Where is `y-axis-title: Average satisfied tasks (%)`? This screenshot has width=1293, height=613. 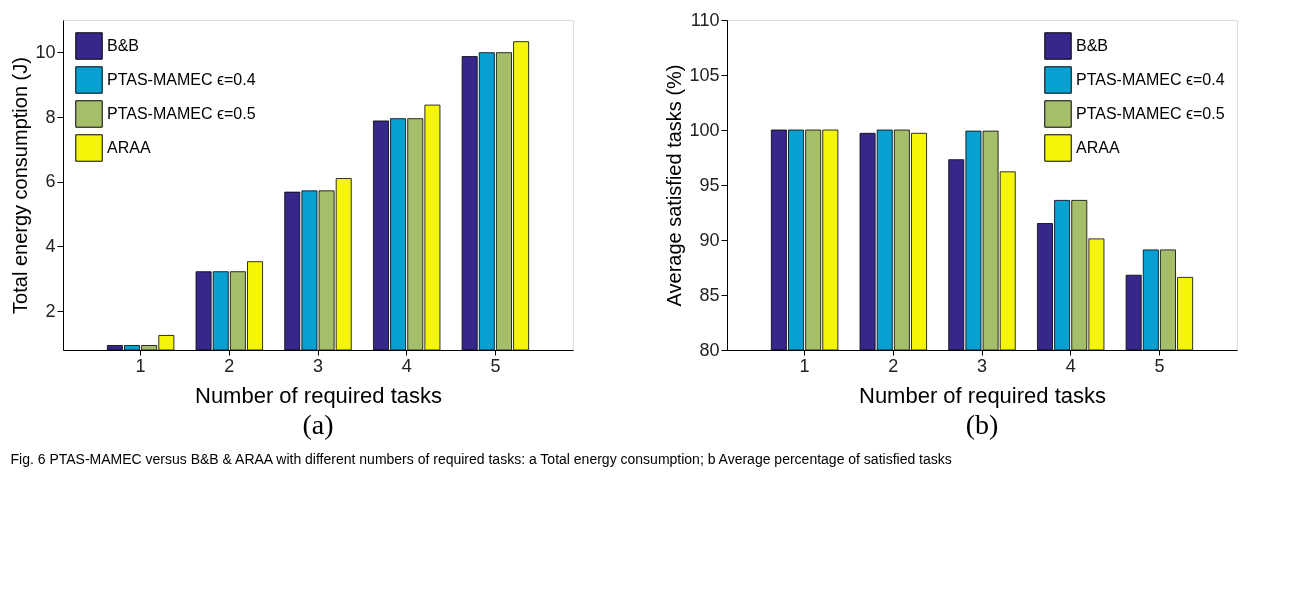 y-axis-title: Average satisfied tasks (%) is located at coordinates (674, 185).